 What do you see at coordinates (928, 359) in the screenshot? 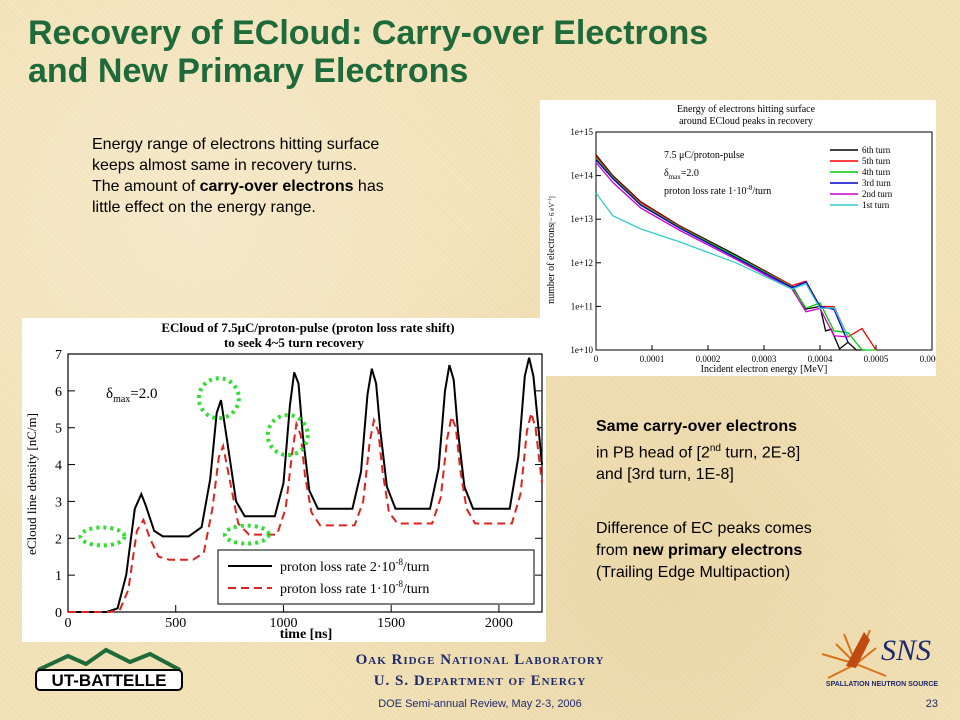
I see `chart1-xtick-label: 0.0006` at bounding box center [928, 359].